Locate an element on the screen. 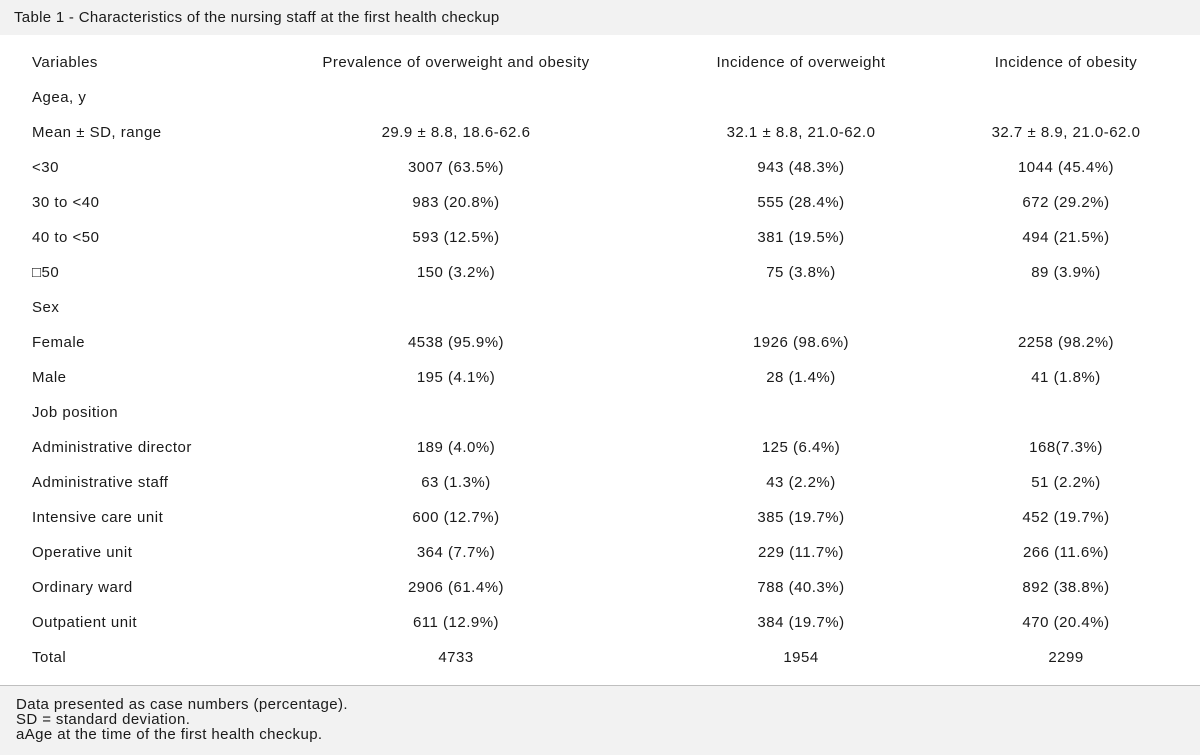 The image size is (1200, 755). cell-incidence-overweight: 385 (19.7%) is located at coordinates (801, 517).